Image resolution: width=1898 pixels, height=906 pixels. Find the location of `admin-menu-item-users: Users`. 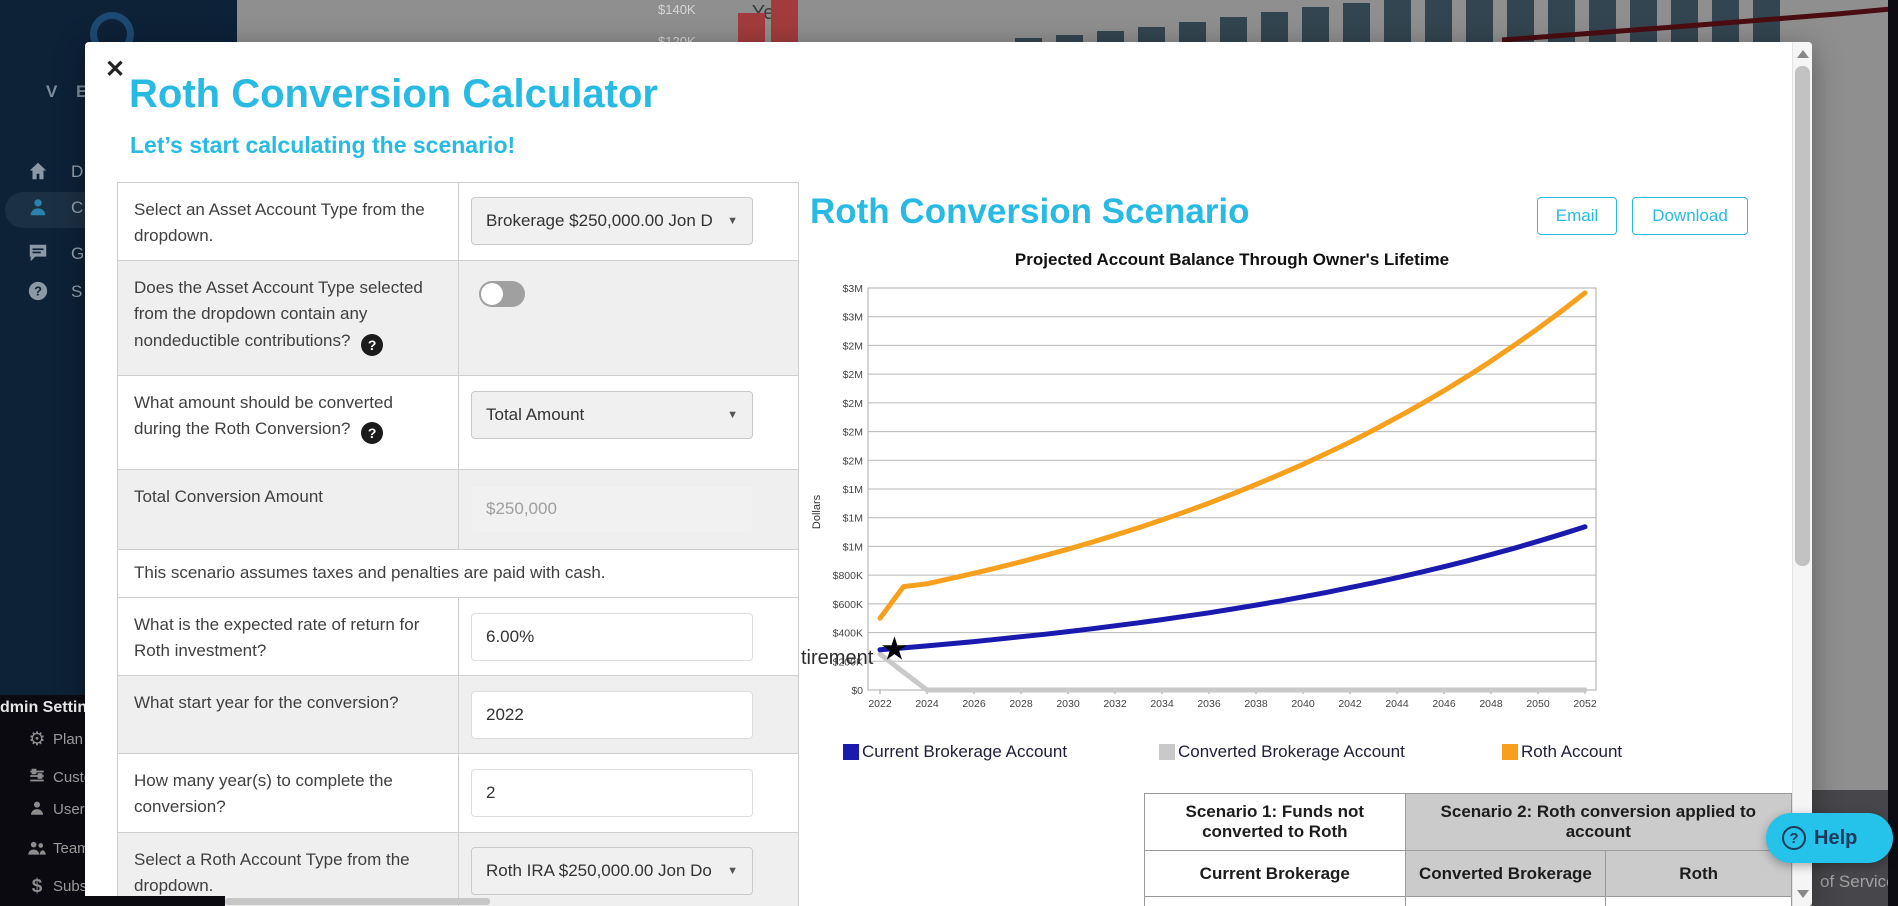

admin-menu-item-users: Users is located at coordinates (42, 810).